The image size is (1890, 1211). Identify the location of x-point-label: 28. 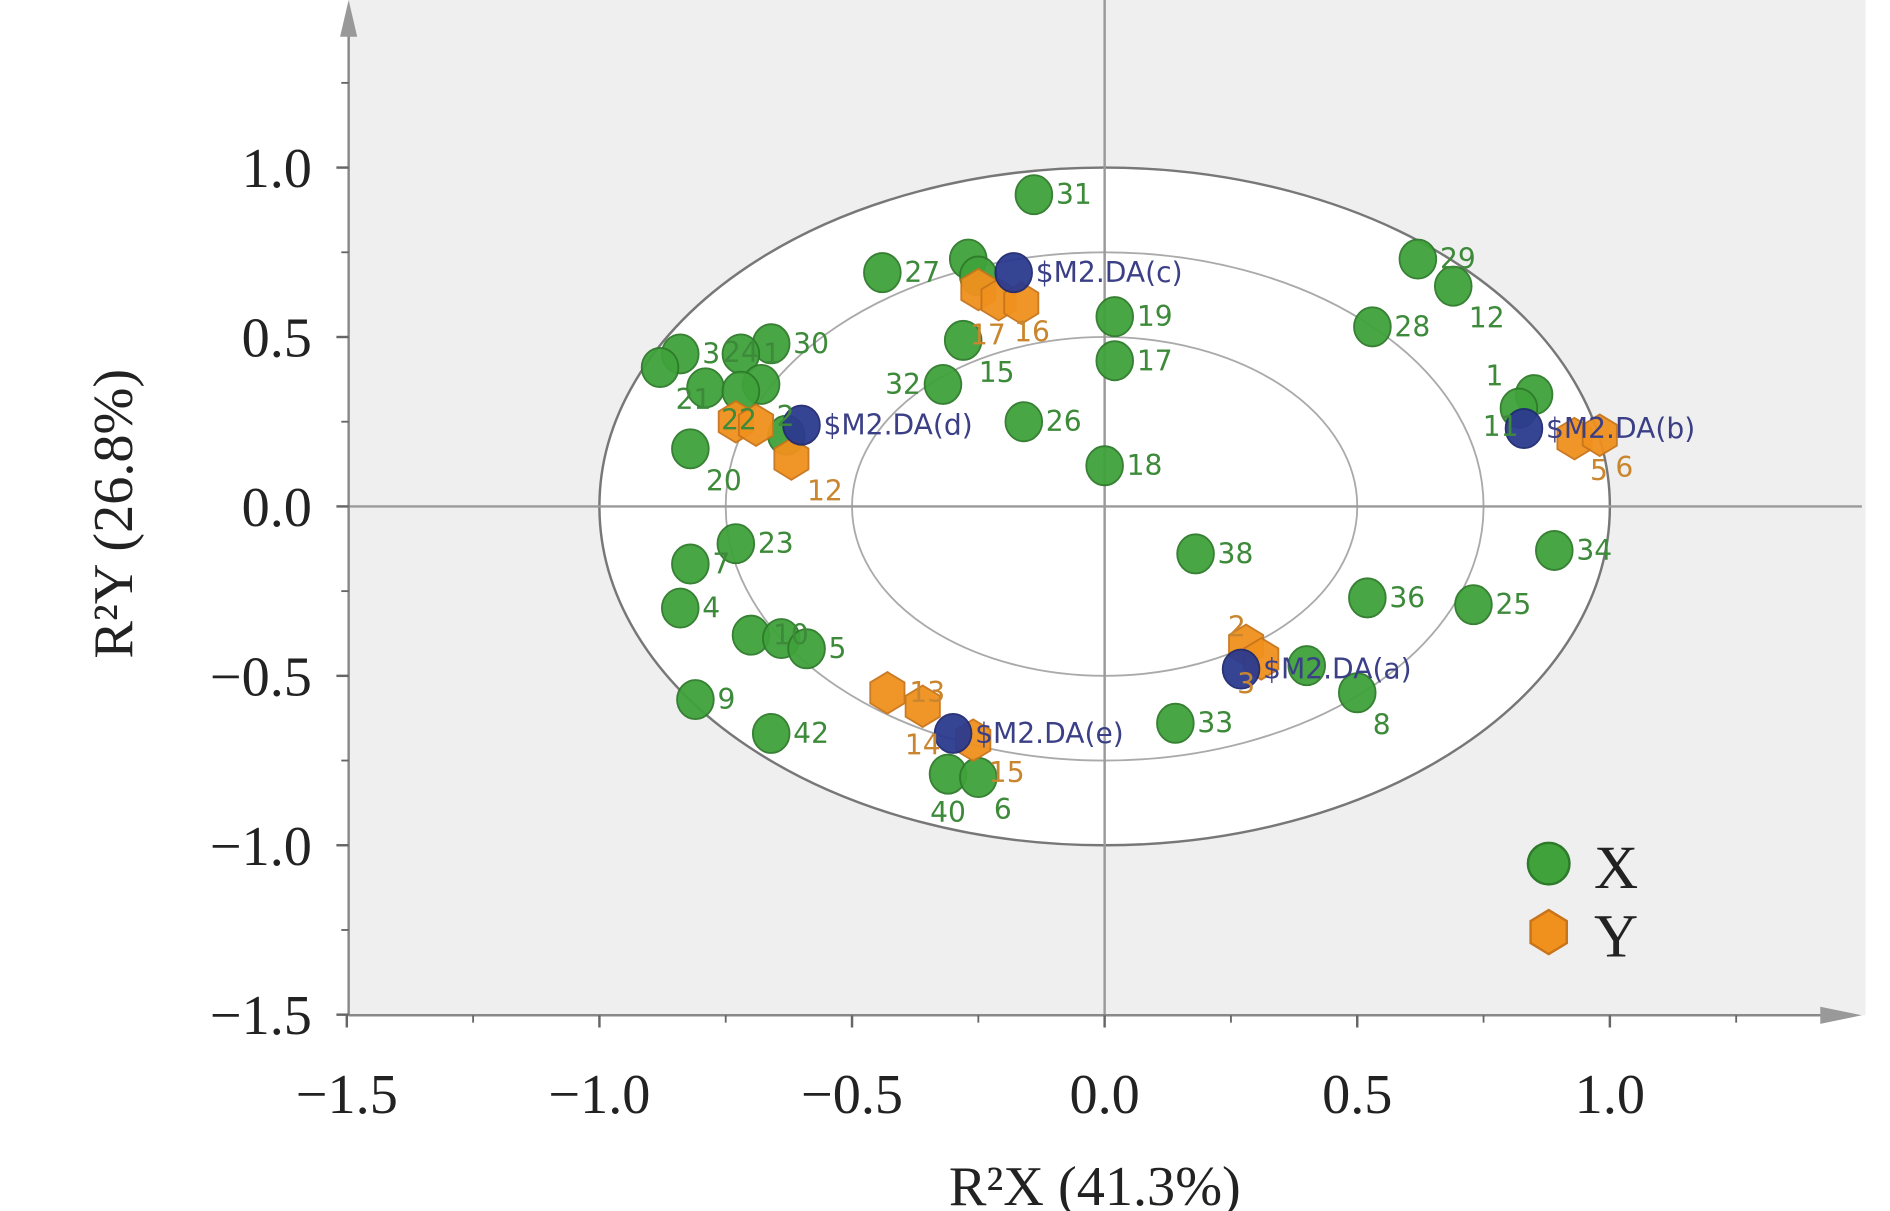
(1412, 326).